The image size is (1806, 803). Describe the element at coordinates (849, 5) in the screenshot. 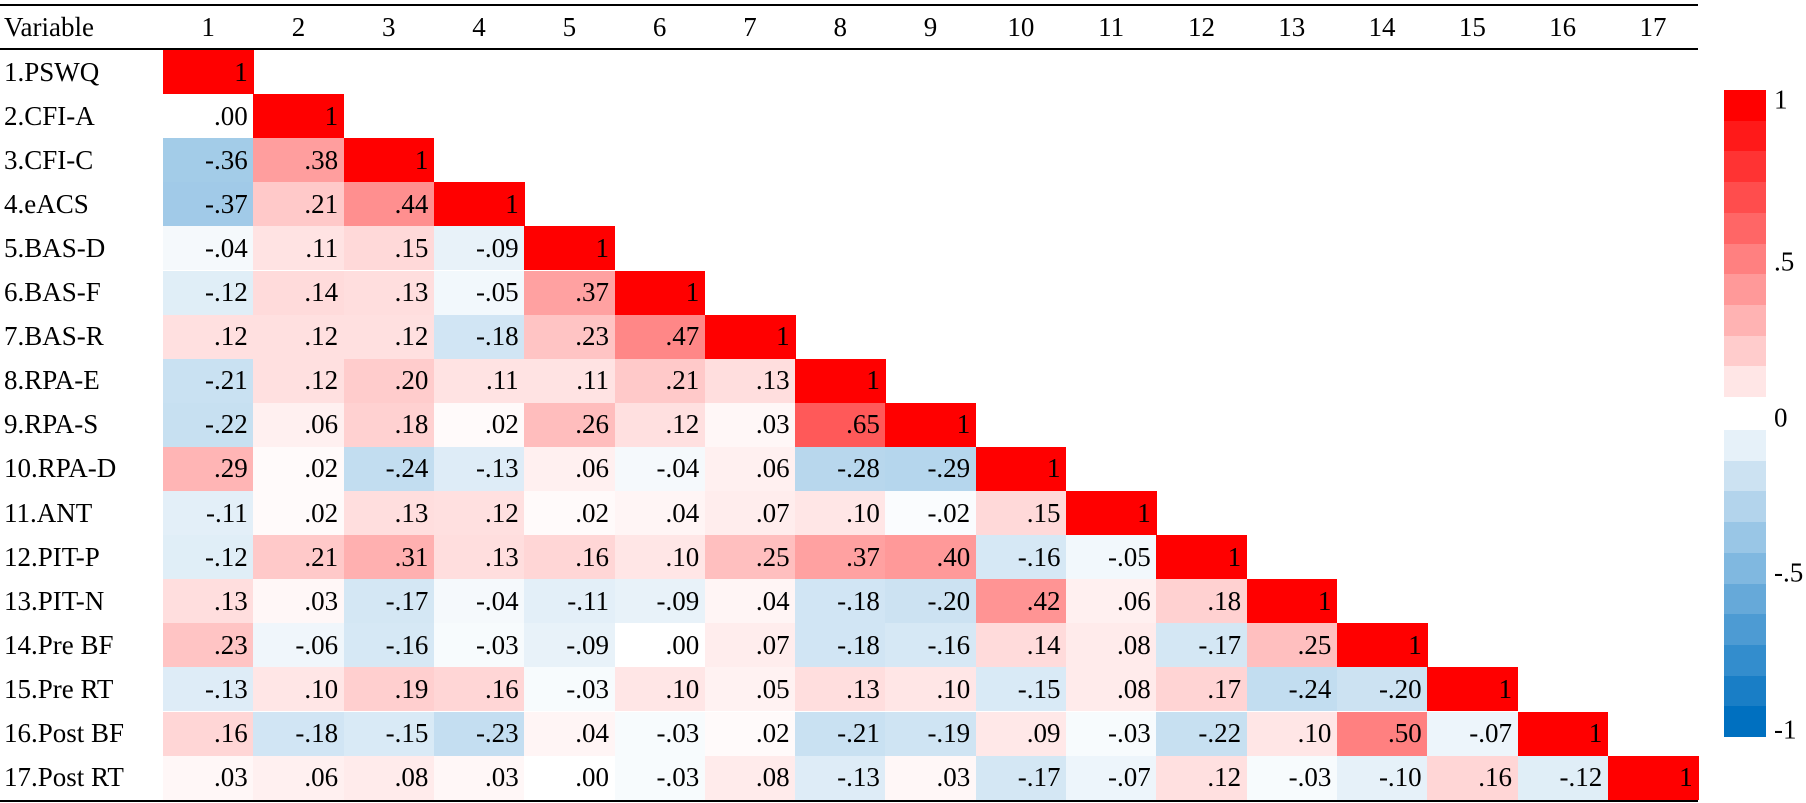

I see `top-rule` at that location.